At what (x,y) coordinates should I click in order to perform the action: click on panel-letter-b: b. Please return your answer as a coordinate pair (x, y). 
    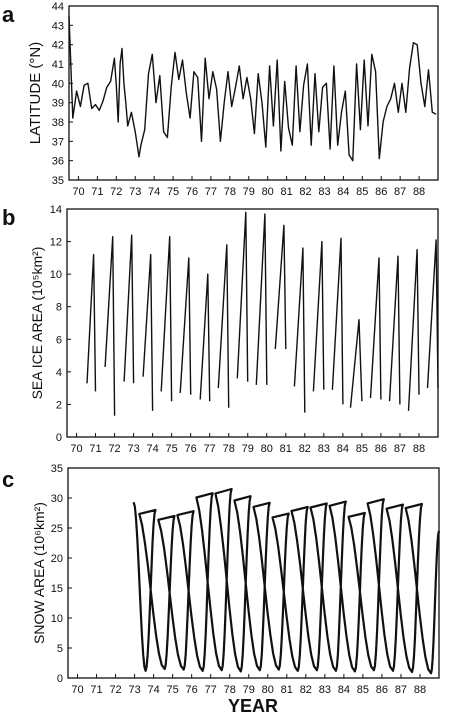
    Looking at the image, I should click on (8, 217).